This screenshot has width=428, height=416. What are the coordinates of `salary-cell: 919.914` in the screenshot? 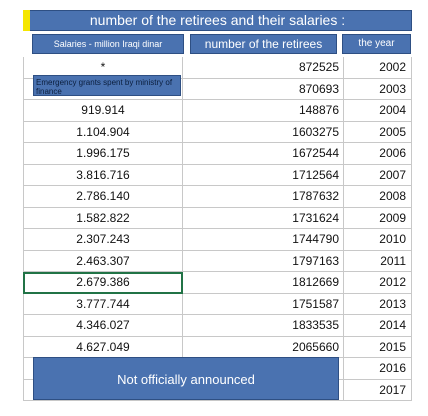 It's located at (103, 111).